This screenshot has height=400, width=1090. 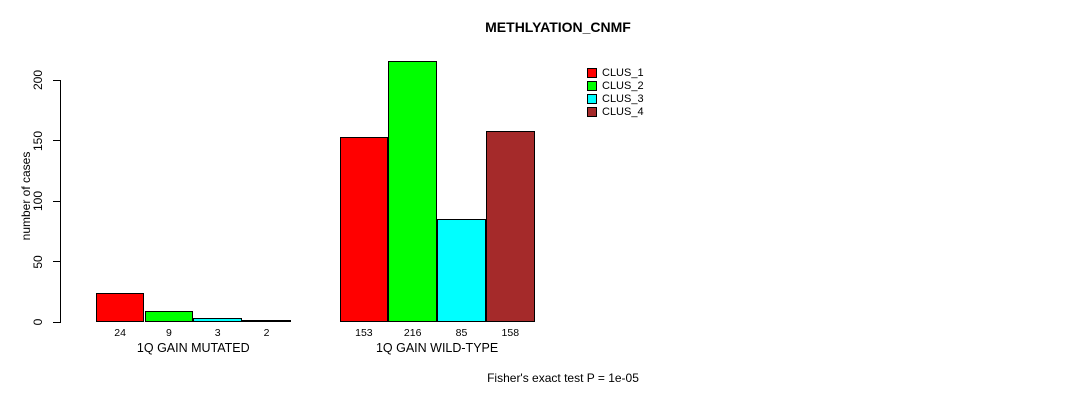 What do you see at coordinates (510, 333) in the screenshot?
I see `bar-value-label-clus_4-group-2: 158` at bounding box center [510, 333].